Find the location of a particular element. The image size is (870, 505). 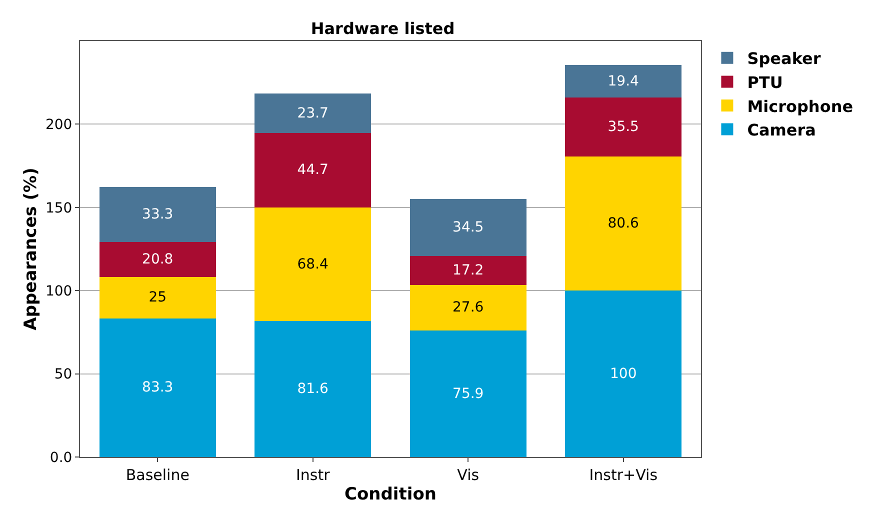

y-tick-label: 200 is located at coordinates (58, 125).